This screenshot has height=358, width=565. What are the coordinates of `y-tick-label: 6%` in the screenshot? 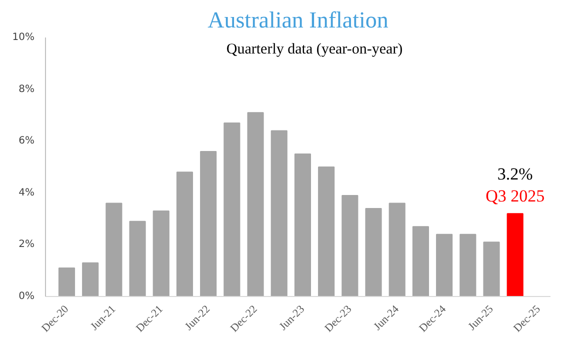 It's located at (26, 141).